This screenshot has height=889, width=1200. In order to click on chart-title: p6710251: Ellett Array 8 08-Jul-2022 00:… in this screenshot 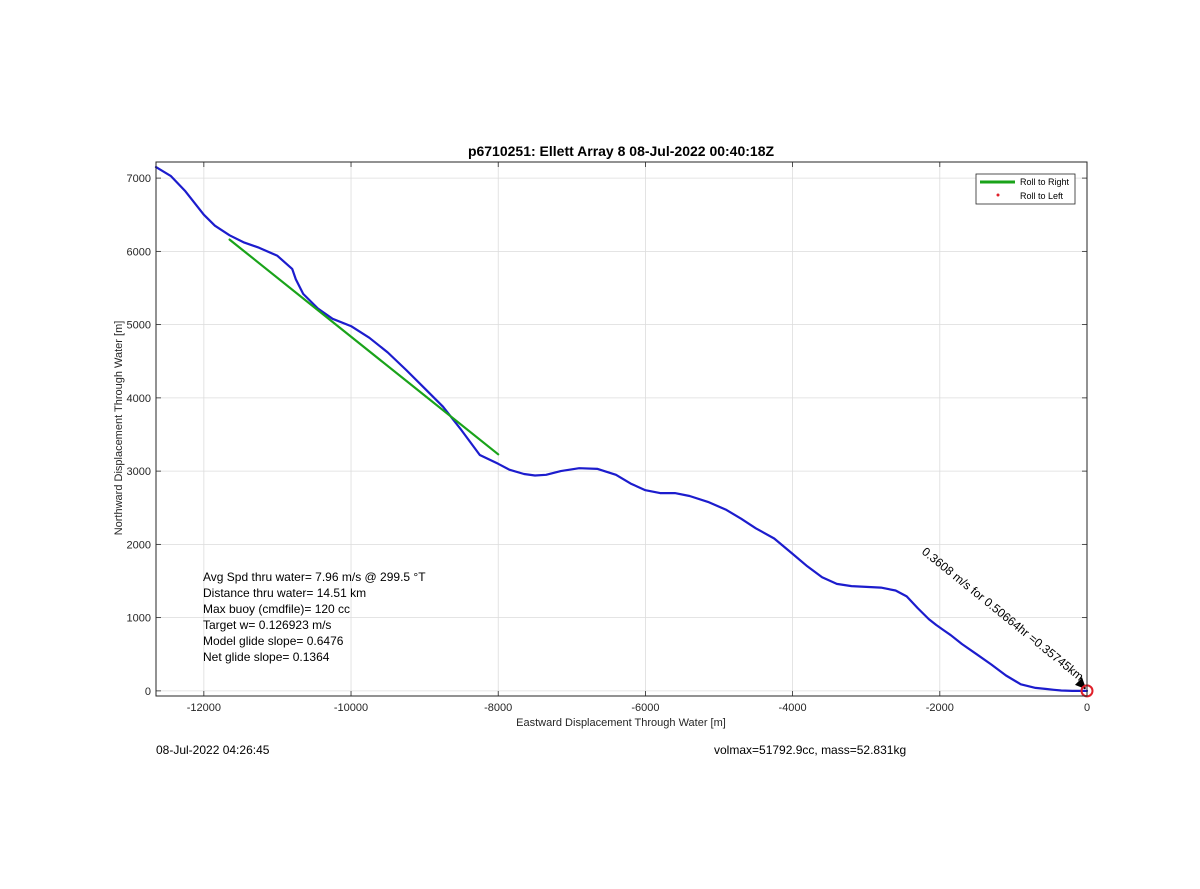, I will do `click(621, 151)`.